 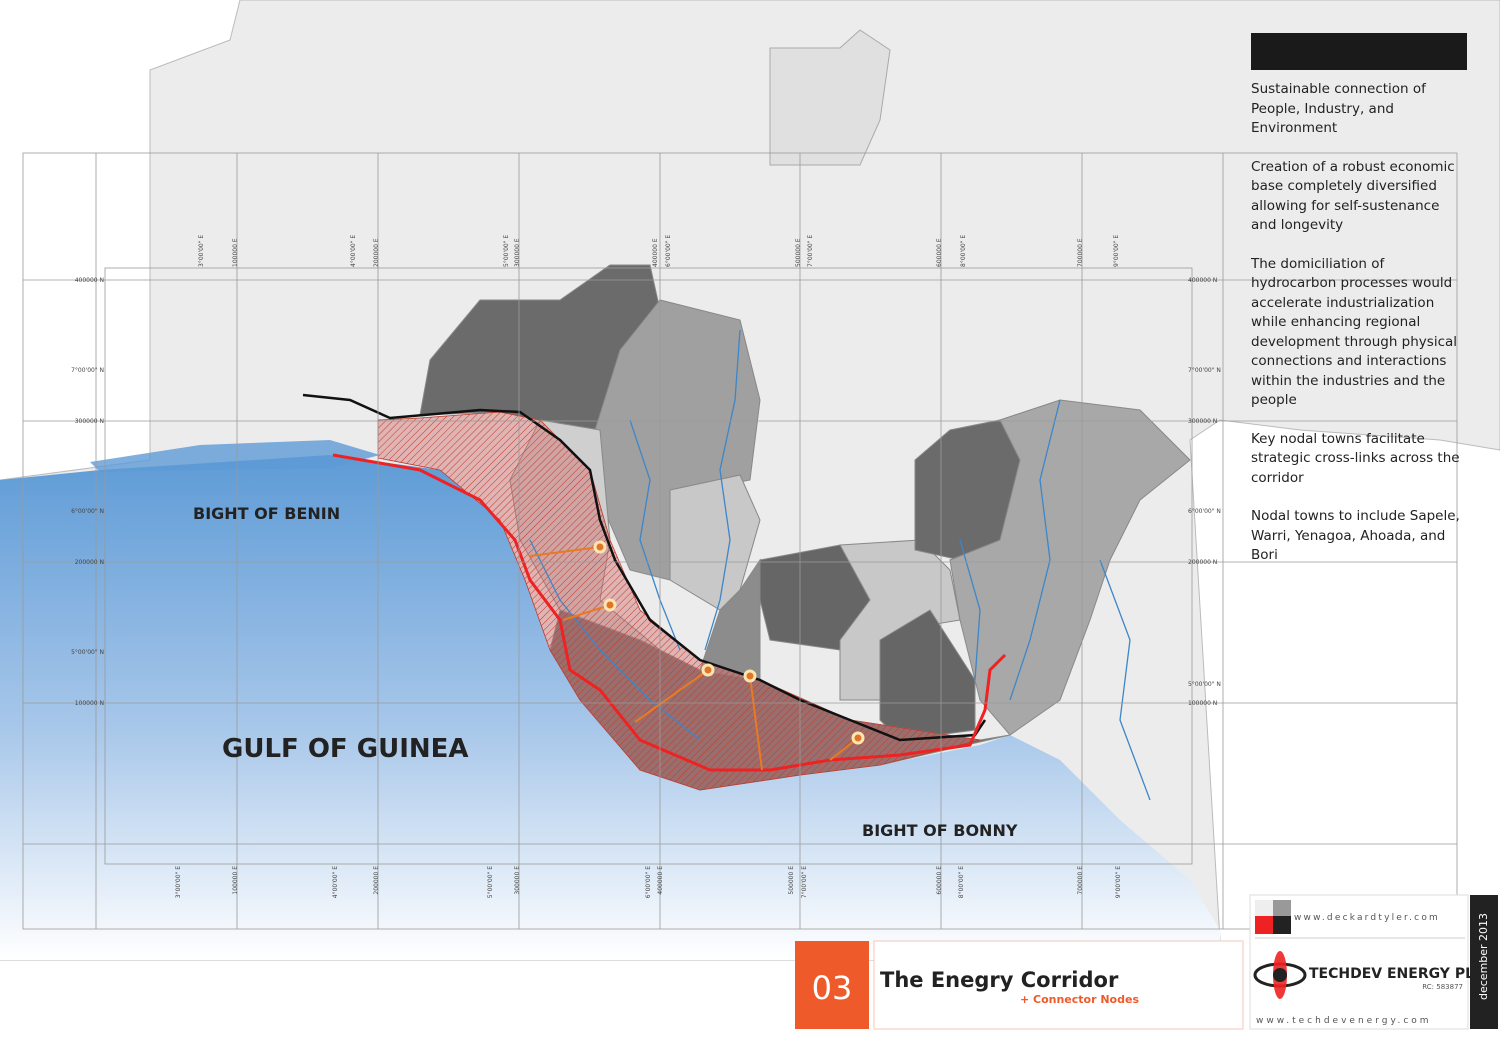 I want to click on deckard-url: www.deckardtyler.com, so click(x=1367, y=918).